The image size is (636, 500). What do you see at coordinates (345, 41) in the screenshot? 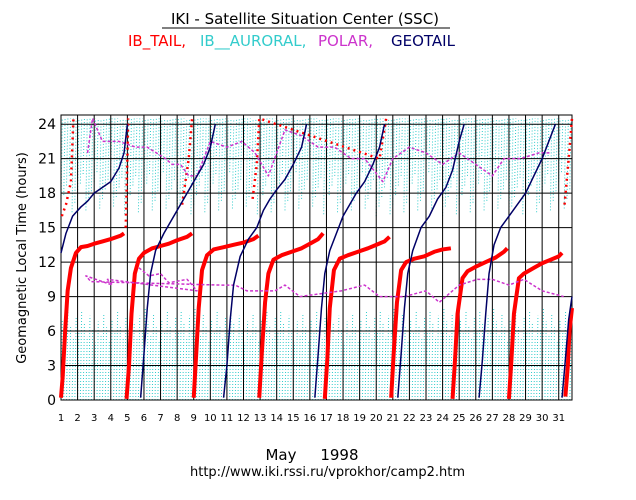
I see `legend-polar: POLAR,` at bounding box center [345, 41].